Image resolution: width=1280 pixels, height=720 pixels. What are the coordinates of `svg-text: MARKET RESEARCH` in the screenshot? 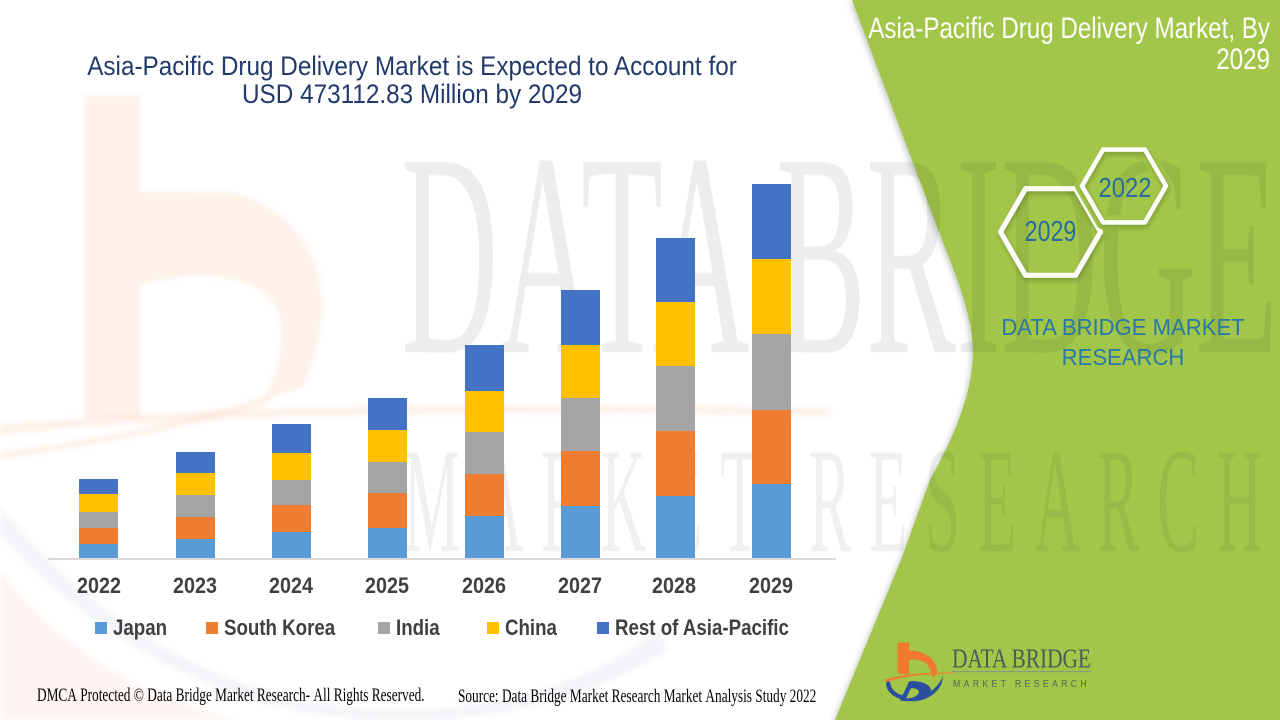 It's located at (1021, 684).